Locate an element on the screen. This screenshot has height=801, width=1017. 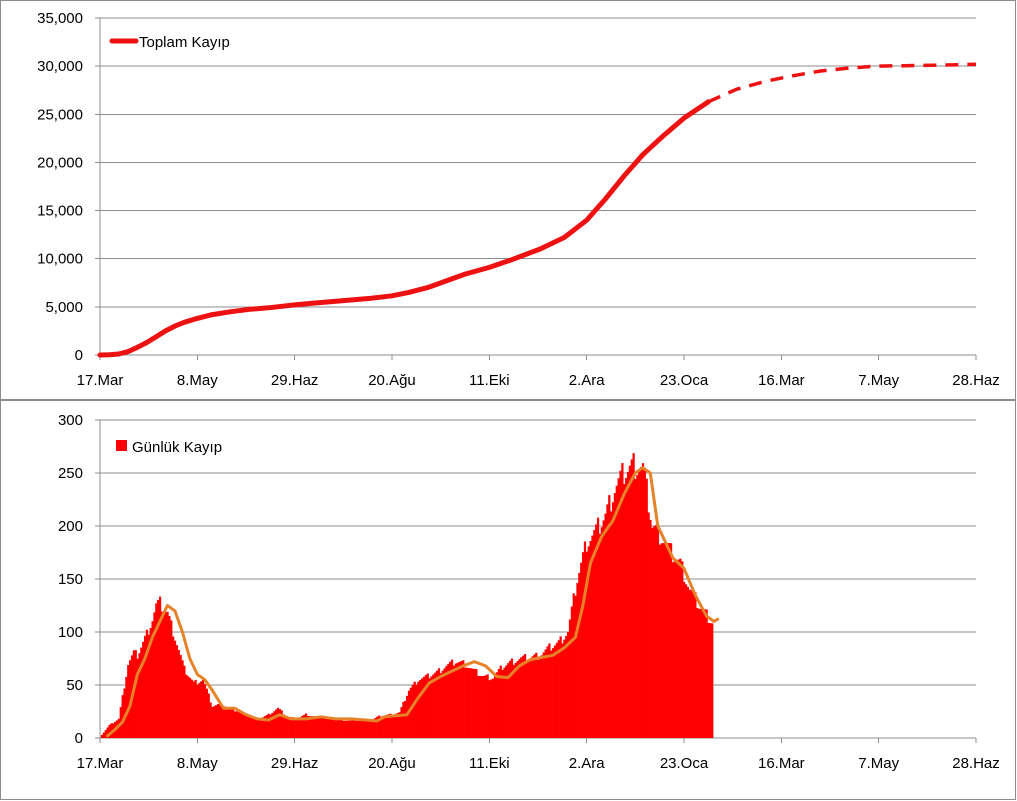
x-tick-label: 28.Haz is located at coordinates (976, 380).